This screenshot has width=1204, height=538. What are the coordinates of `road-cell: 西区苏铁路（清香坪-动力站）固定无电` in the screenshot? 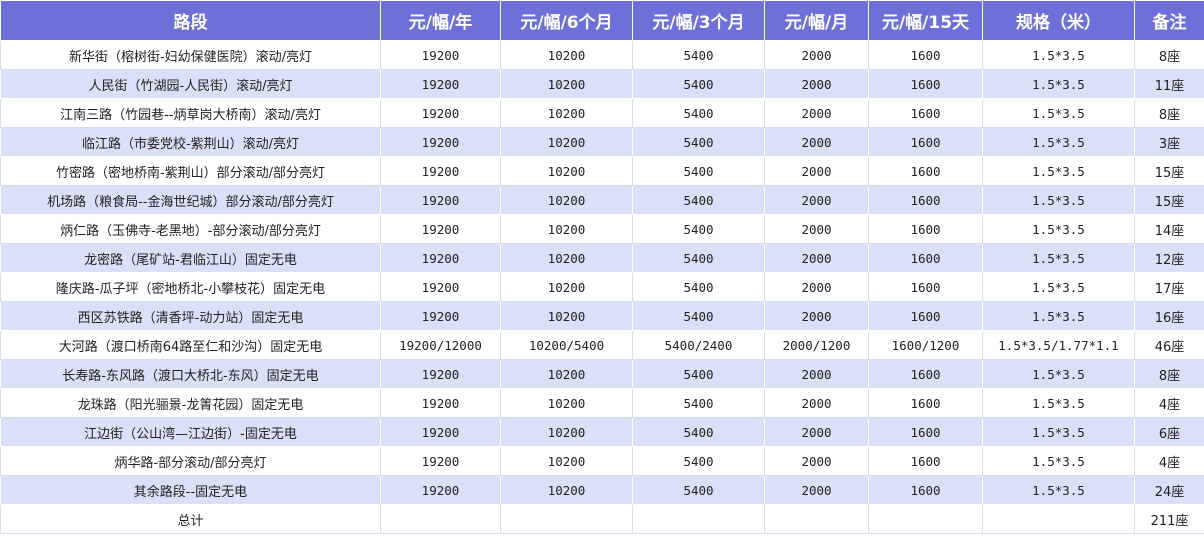 It's located at (190, 316).